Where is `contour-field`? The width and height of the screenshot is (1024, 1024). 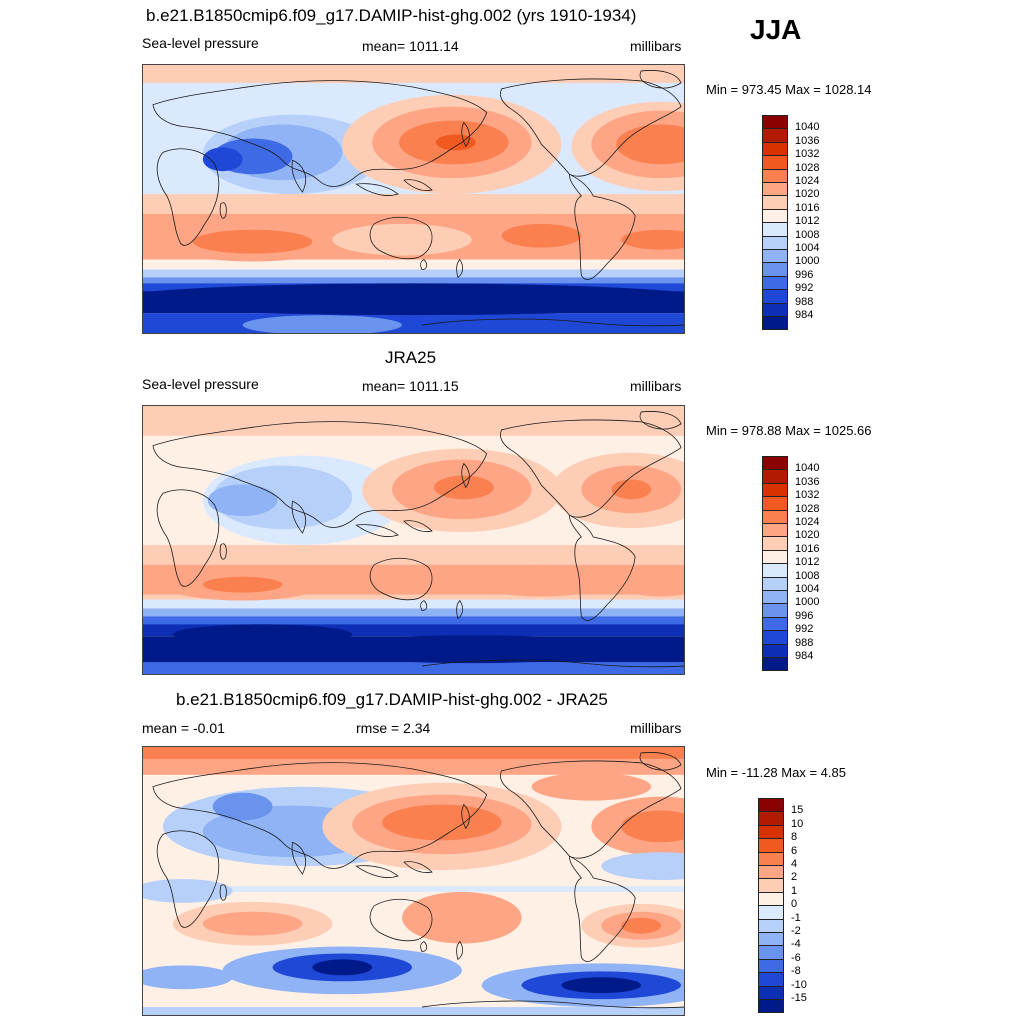 contour-field is located at coordinates (413, 881).